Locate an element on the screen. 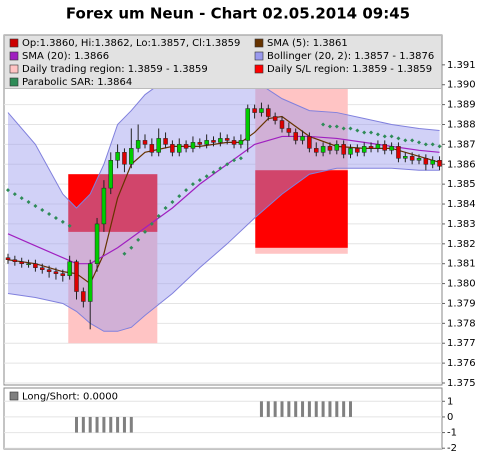 The width and height of the screenshot is (480, 457). y-tick-label: 1.381 is located at coordinates (461, 264).